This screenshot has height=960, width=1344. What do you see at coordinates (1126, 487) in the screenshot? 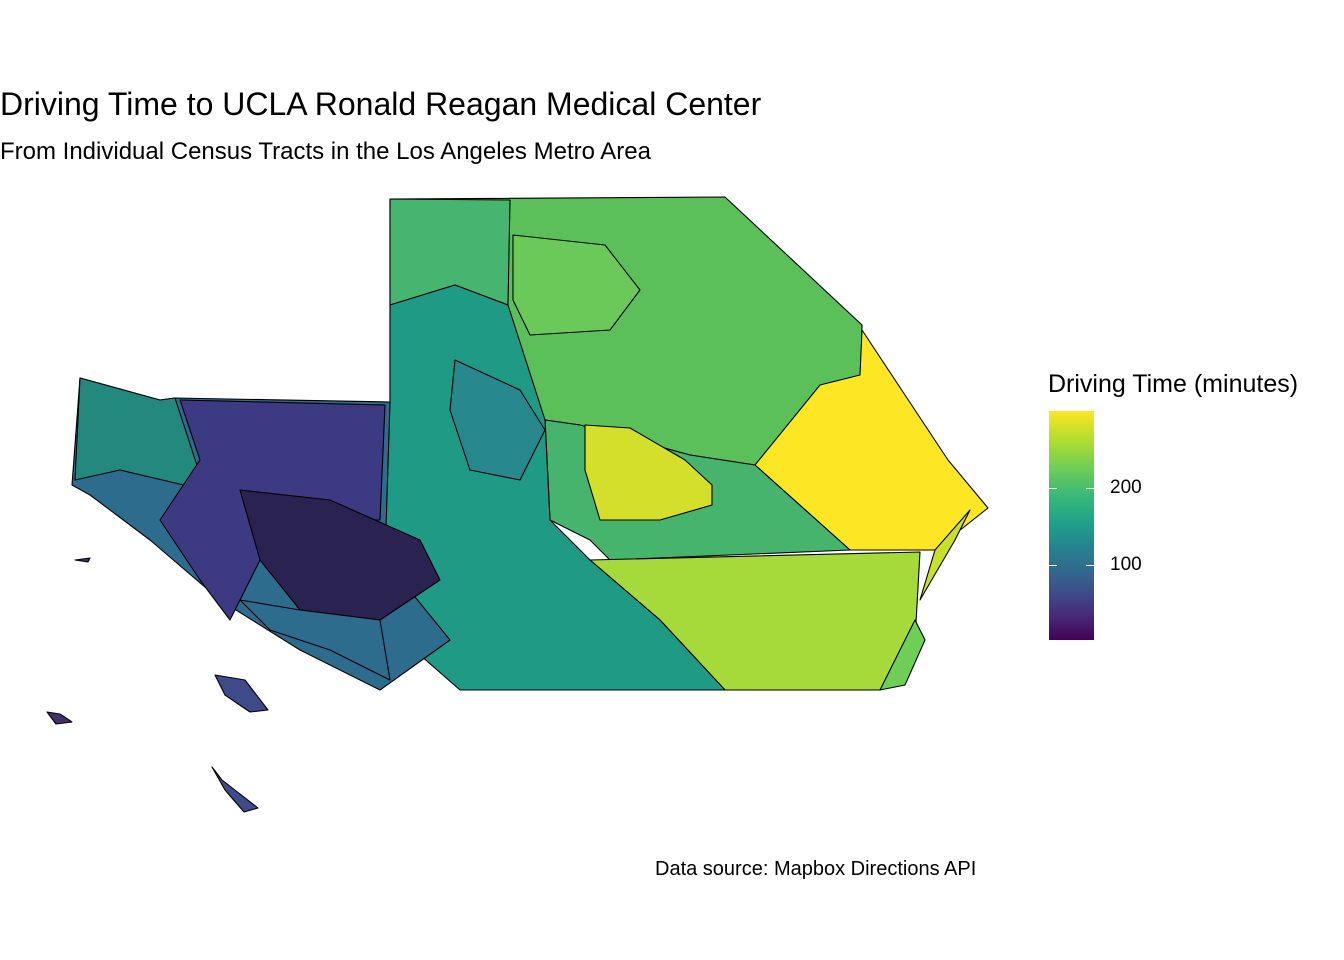
I see `legend-tick-label-200: 200` at bounding box center [1126, 487].